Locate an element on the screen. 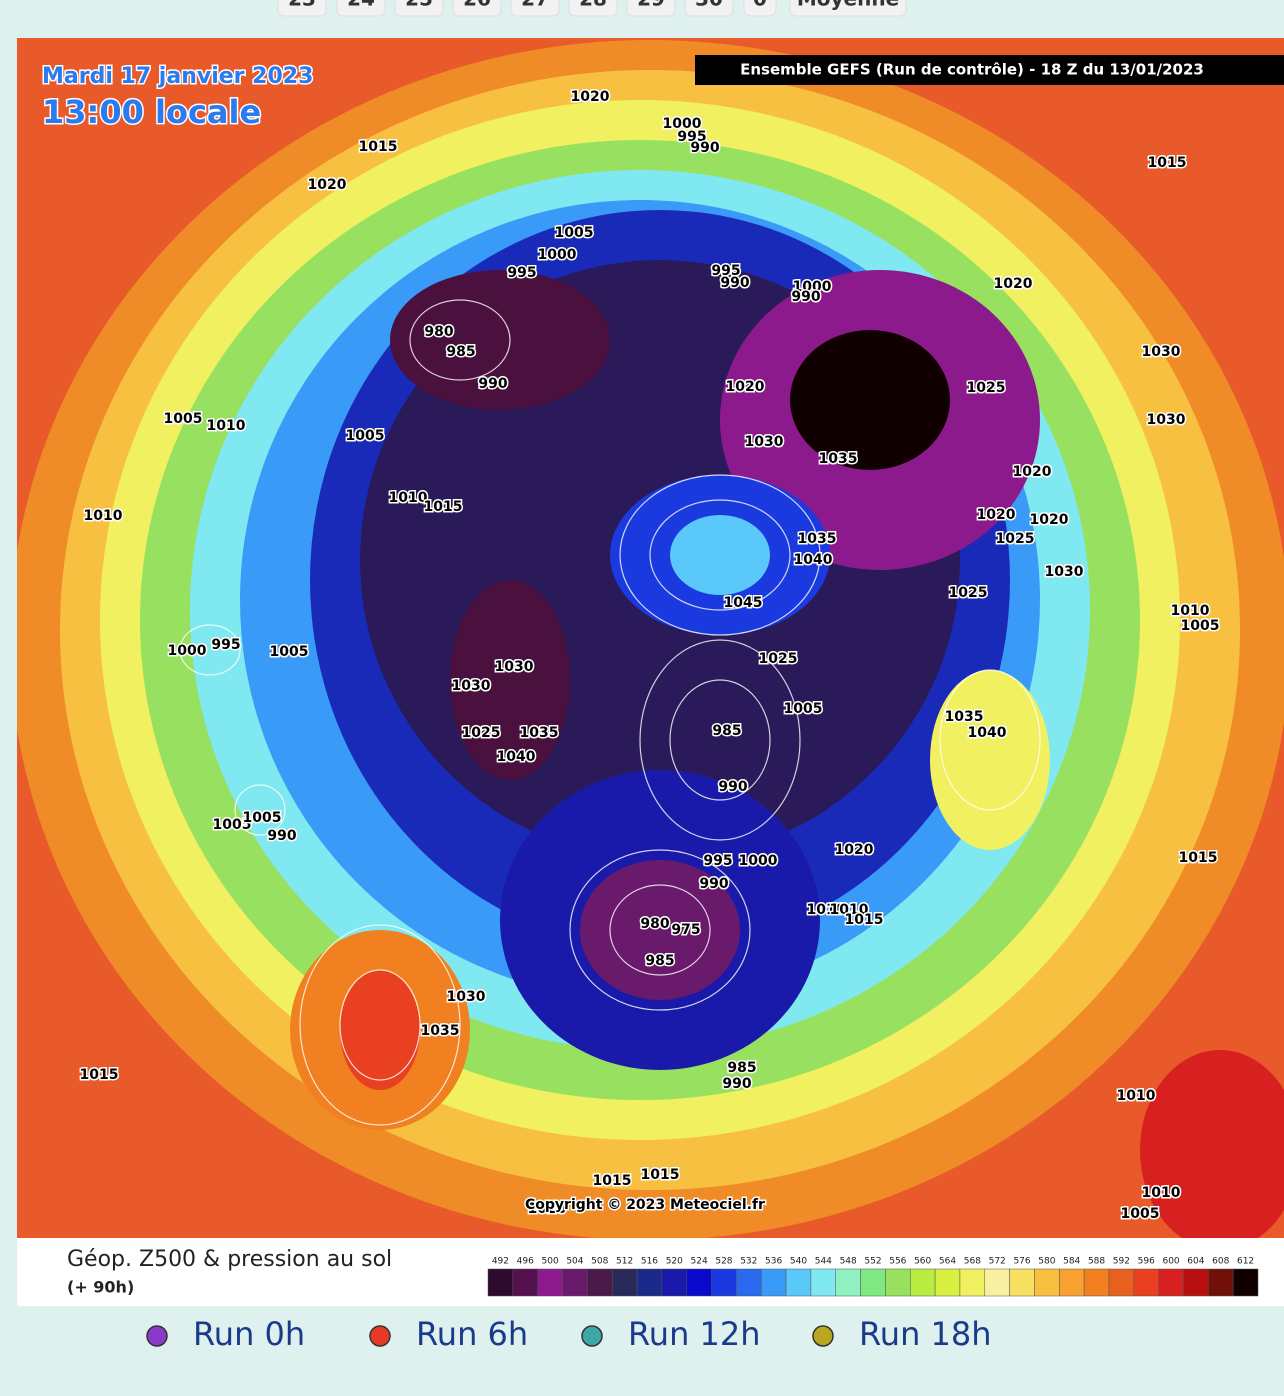 This screenshot has height=1396, width=1284. nav-button-label: 26 is located at coordinates (477, 5).